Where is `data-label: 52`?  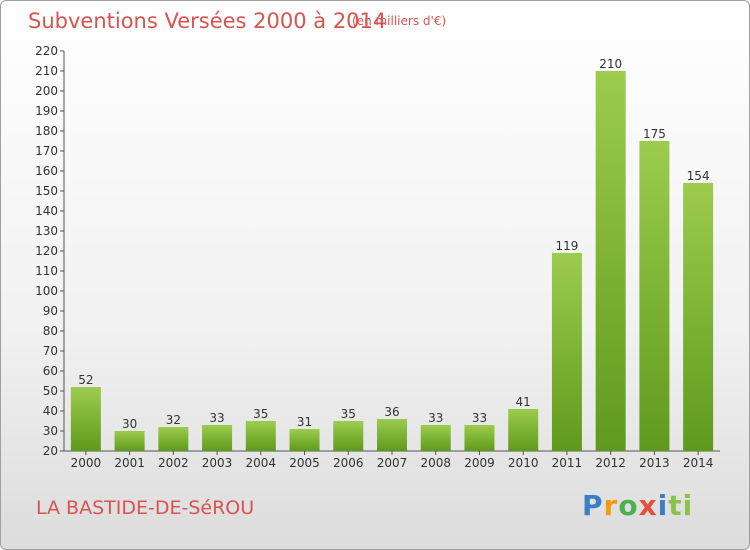 data-label: 52 is located at coordinates (85, 380).